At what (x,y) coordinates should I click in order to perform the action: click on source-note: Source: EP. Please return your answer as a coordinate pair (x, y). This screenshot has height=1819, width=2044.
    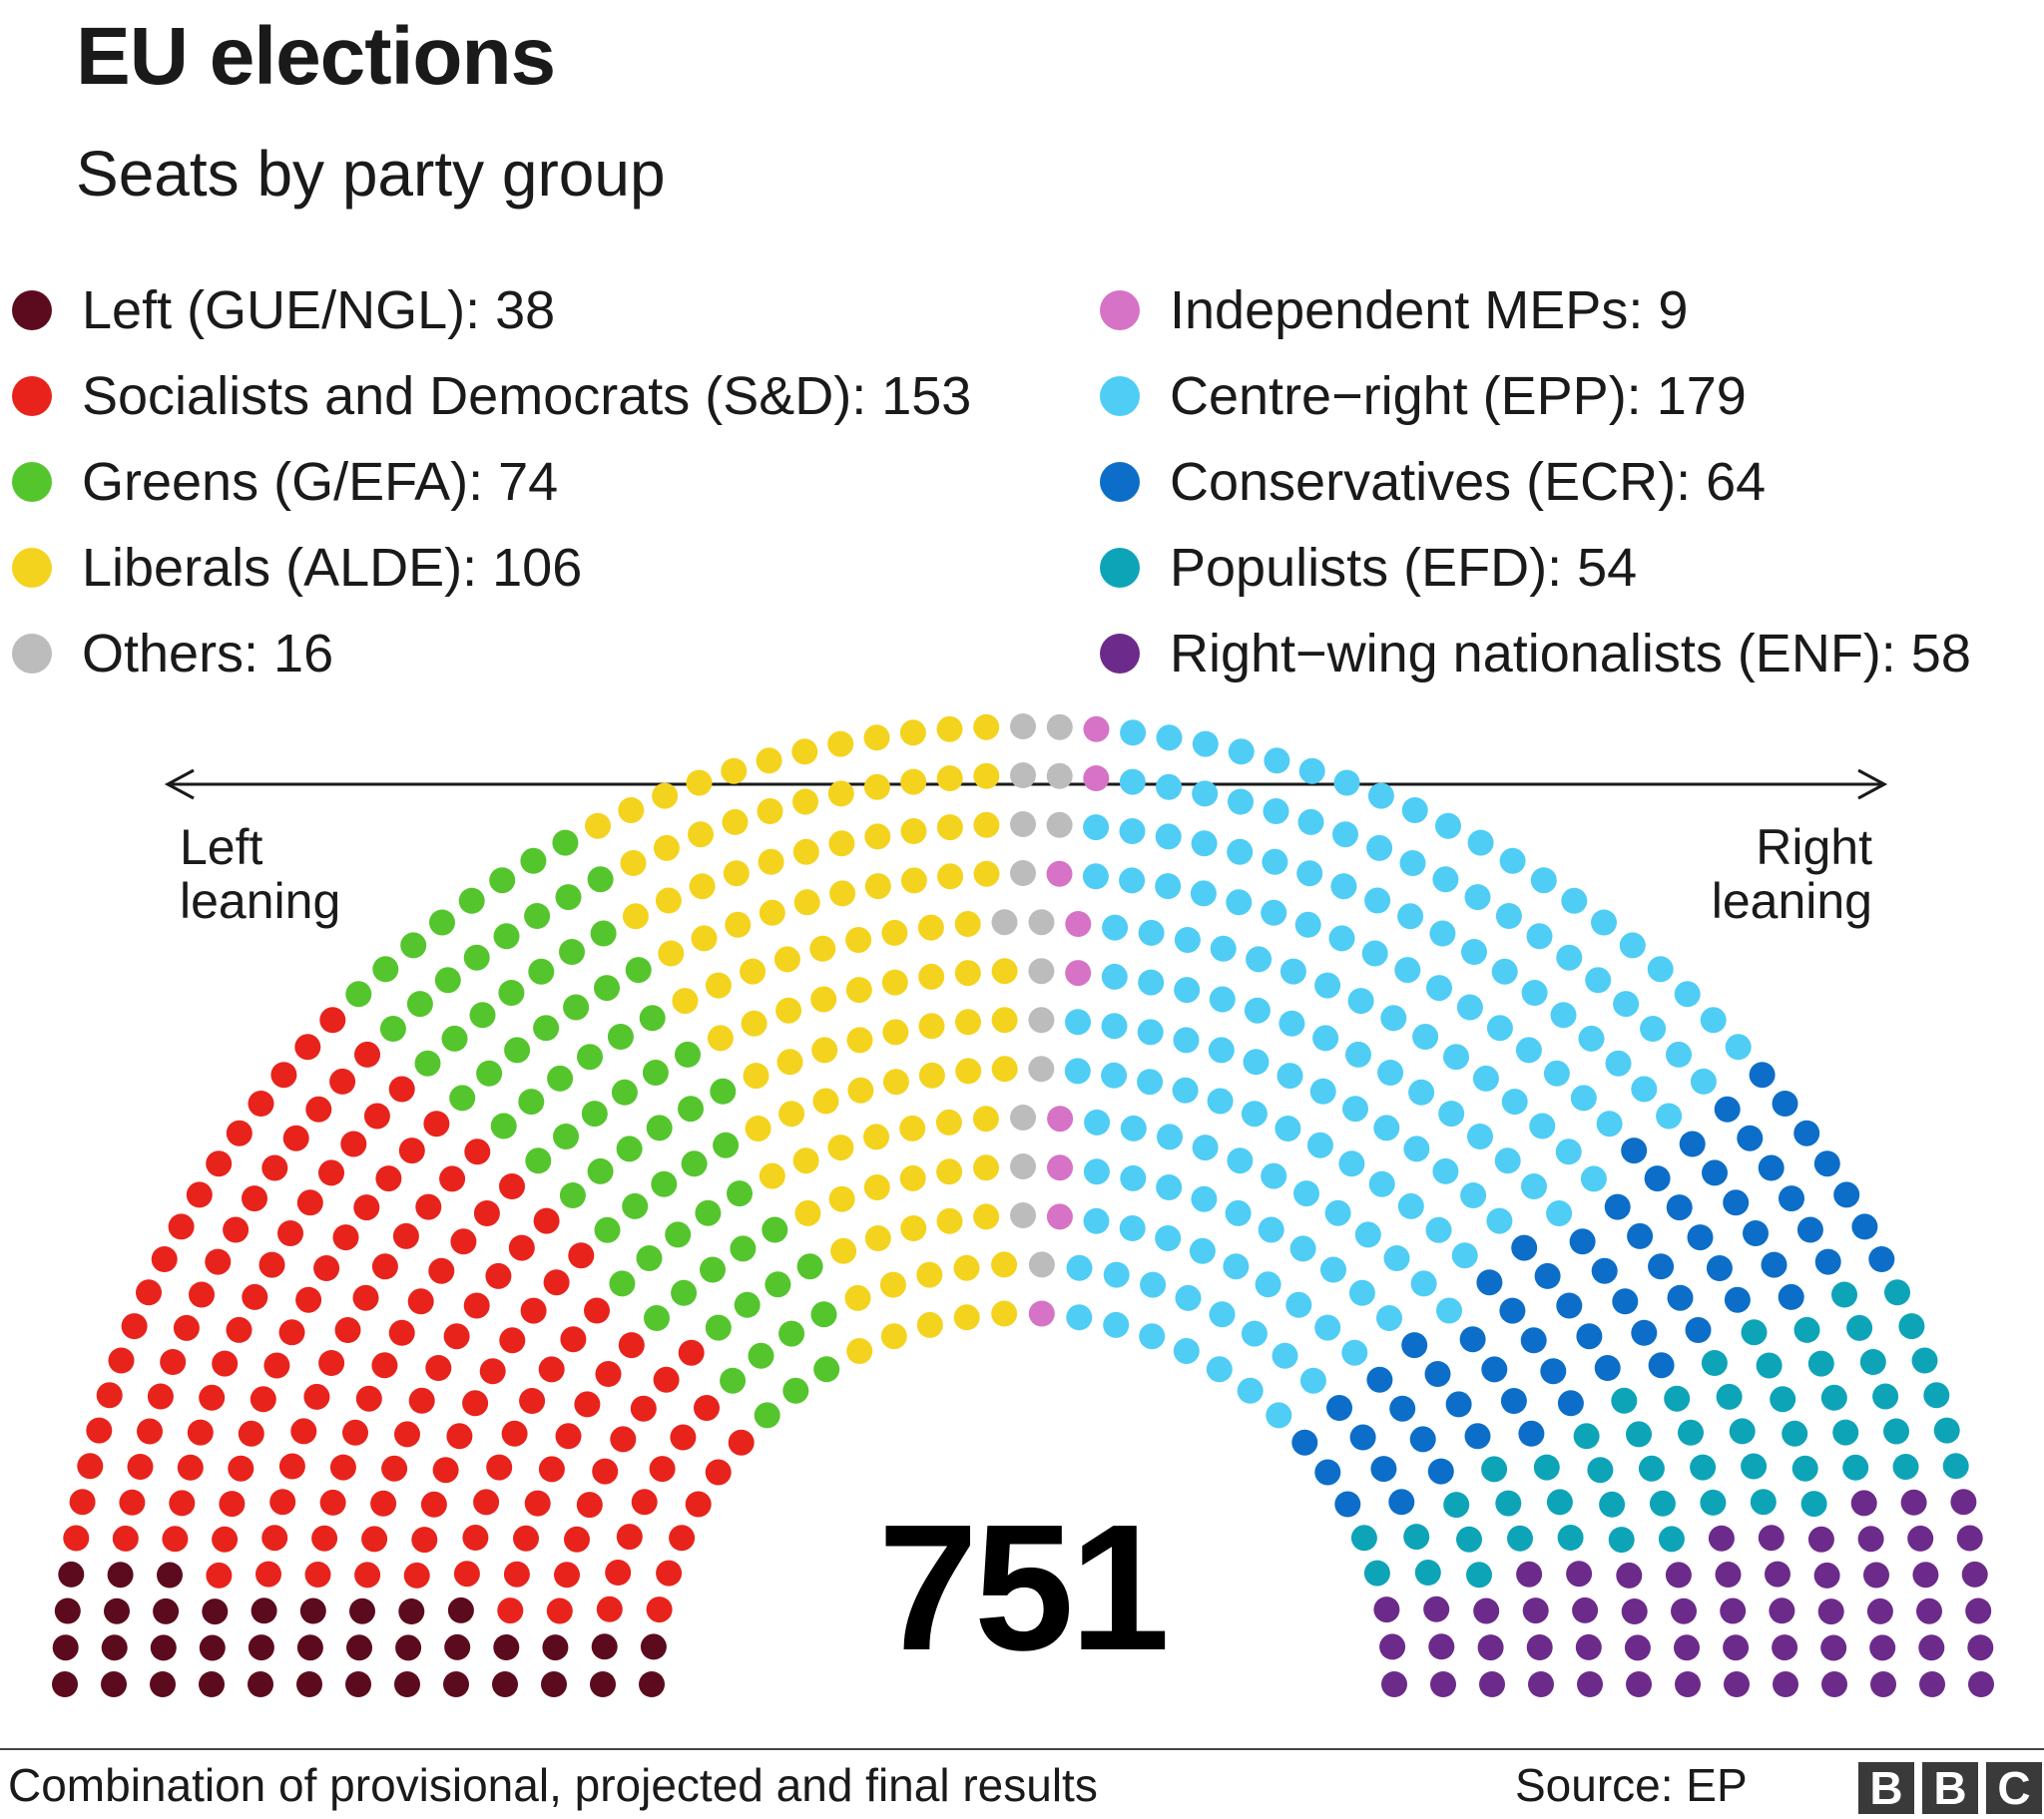
    Looking at the image, I should click on (1631, 1785).